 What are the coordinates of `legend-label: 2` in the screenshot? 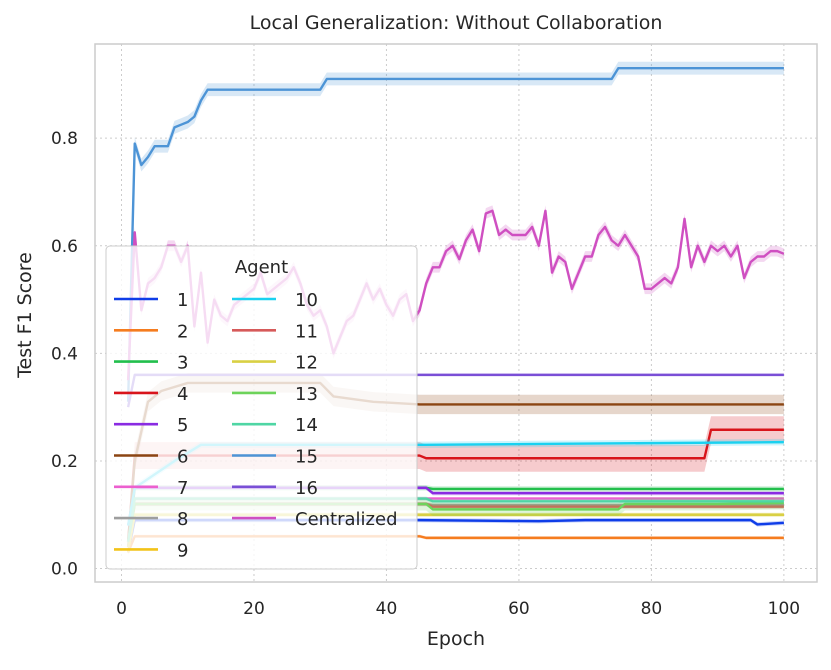 It's located at (182, 331).